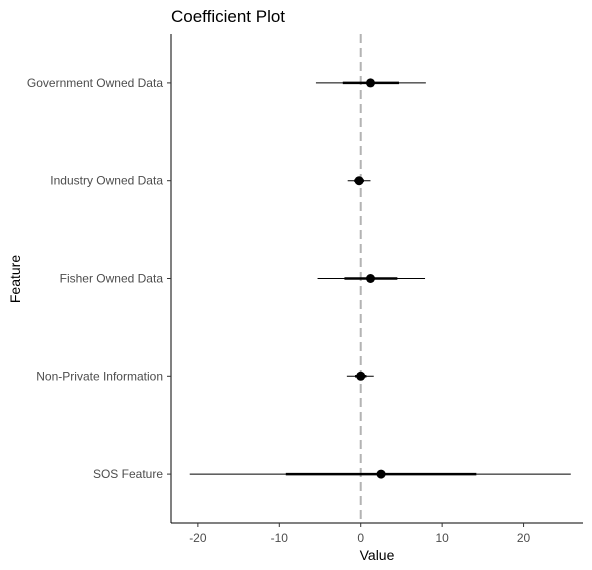  What do you see at coordinates (377, 555) in the screenshot?
I see `x-axis-title: Value` at bounding box center [377, 555].